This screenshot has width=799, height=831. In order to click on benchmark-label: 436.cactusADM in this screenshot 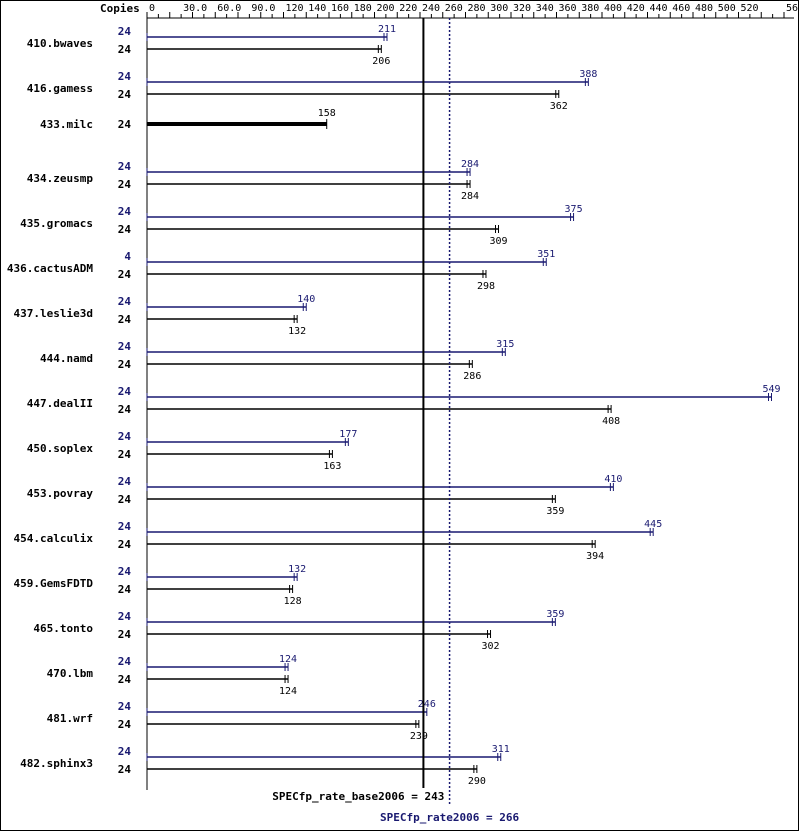, I will do `click(50, 268)`.